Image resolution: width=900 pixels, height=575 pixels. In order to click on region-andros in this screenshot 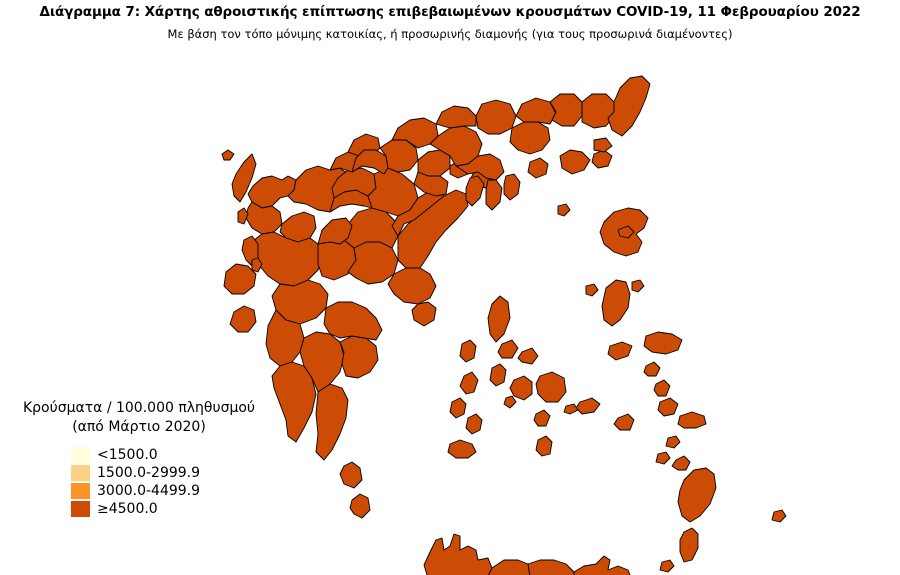, I will do `click(499, 319)`.